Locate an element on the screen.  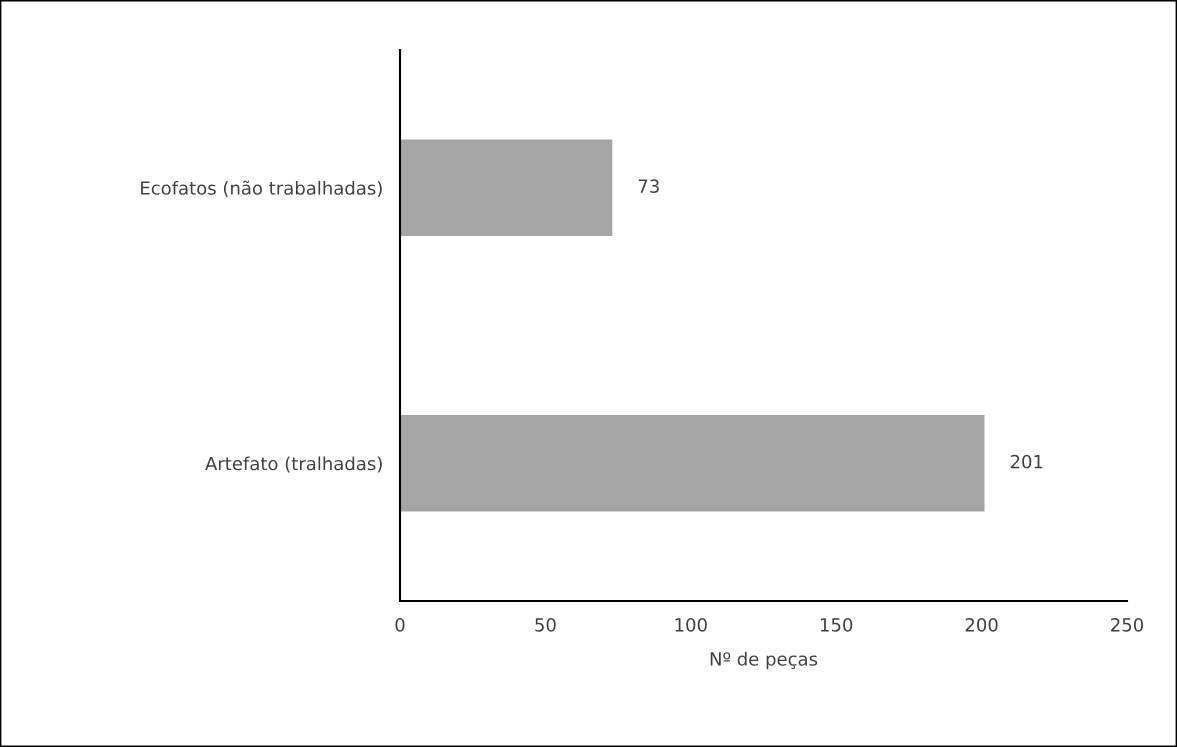
x-tick-label: 50 is located at coordinates (545, 624).